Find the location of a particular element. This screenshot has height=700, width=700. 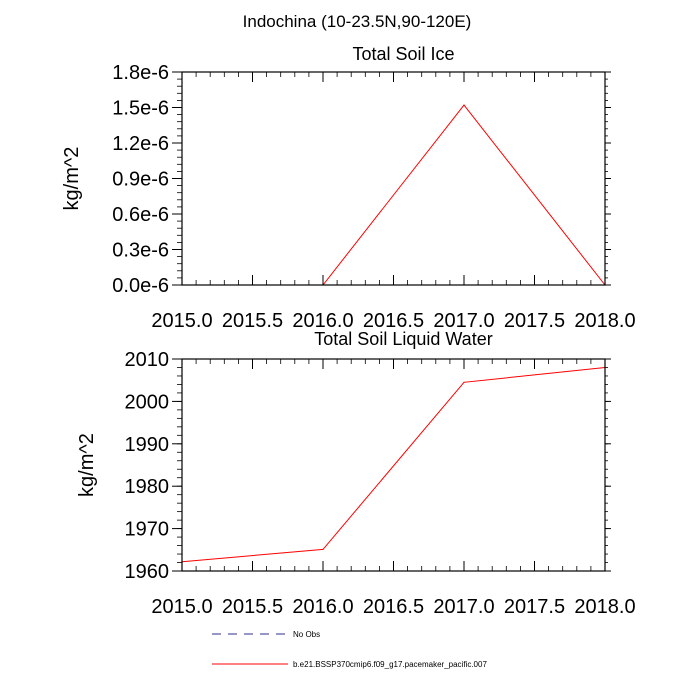

y-tick-label: 2010 is located at coordinates (147, 360).